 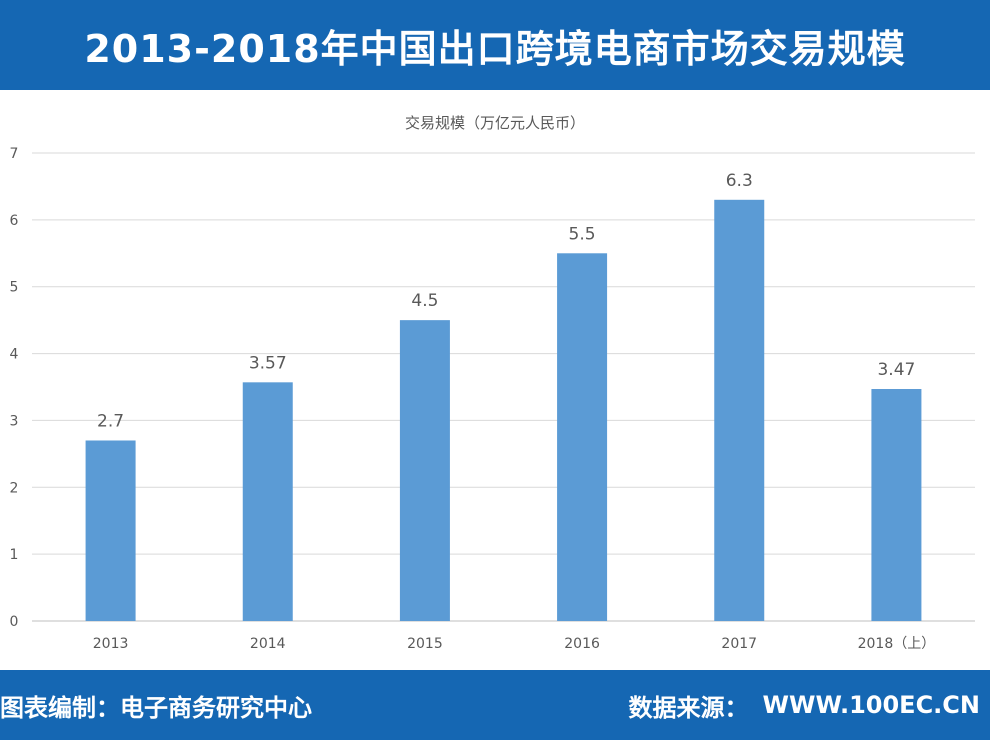 I want to click on data-source: 数据来源： WWW.100EC.CN, so click(x=805, y=705).